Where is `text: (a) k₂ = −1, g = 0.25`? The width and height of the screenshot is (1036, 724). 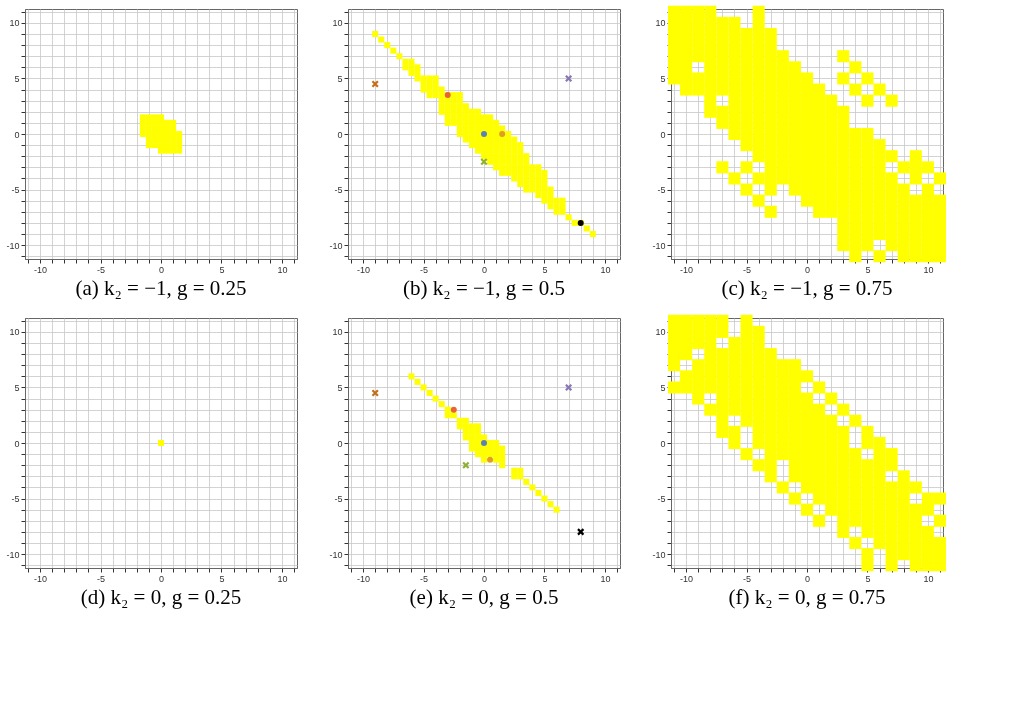
text: (a) k₂ = −1, g = 0.25 is located at coordinates (161, 288).